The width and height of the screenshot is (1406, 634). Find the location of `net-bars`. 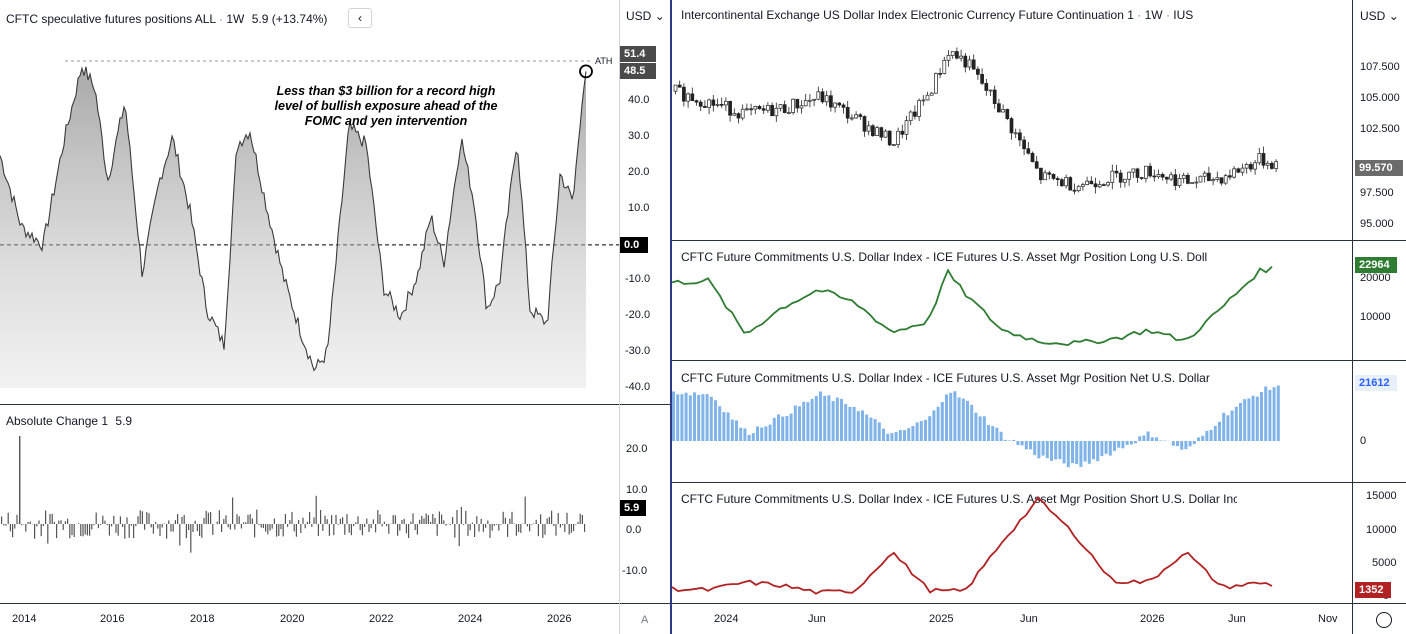

net-bars is located at coordinates (976, 426).